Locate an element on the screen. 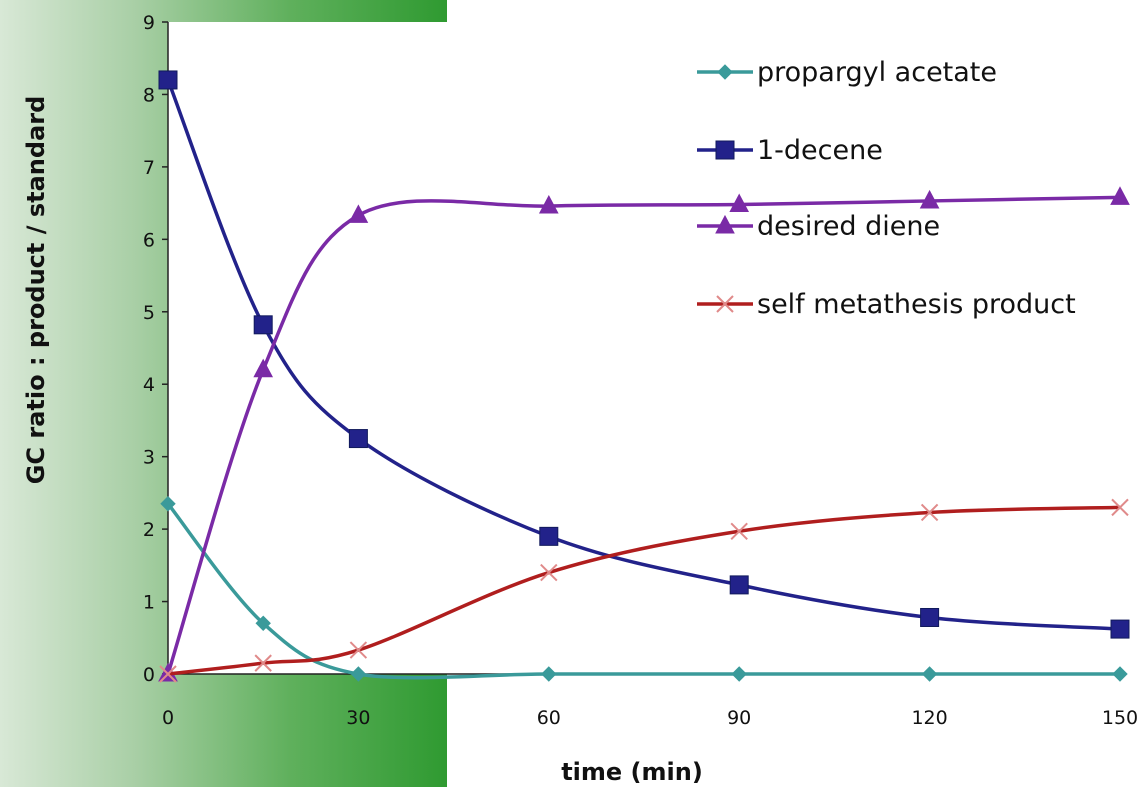 The width and height of the screenshot is (1145, 787). legend-label: 1-decene is located at coordinates (820, 150).